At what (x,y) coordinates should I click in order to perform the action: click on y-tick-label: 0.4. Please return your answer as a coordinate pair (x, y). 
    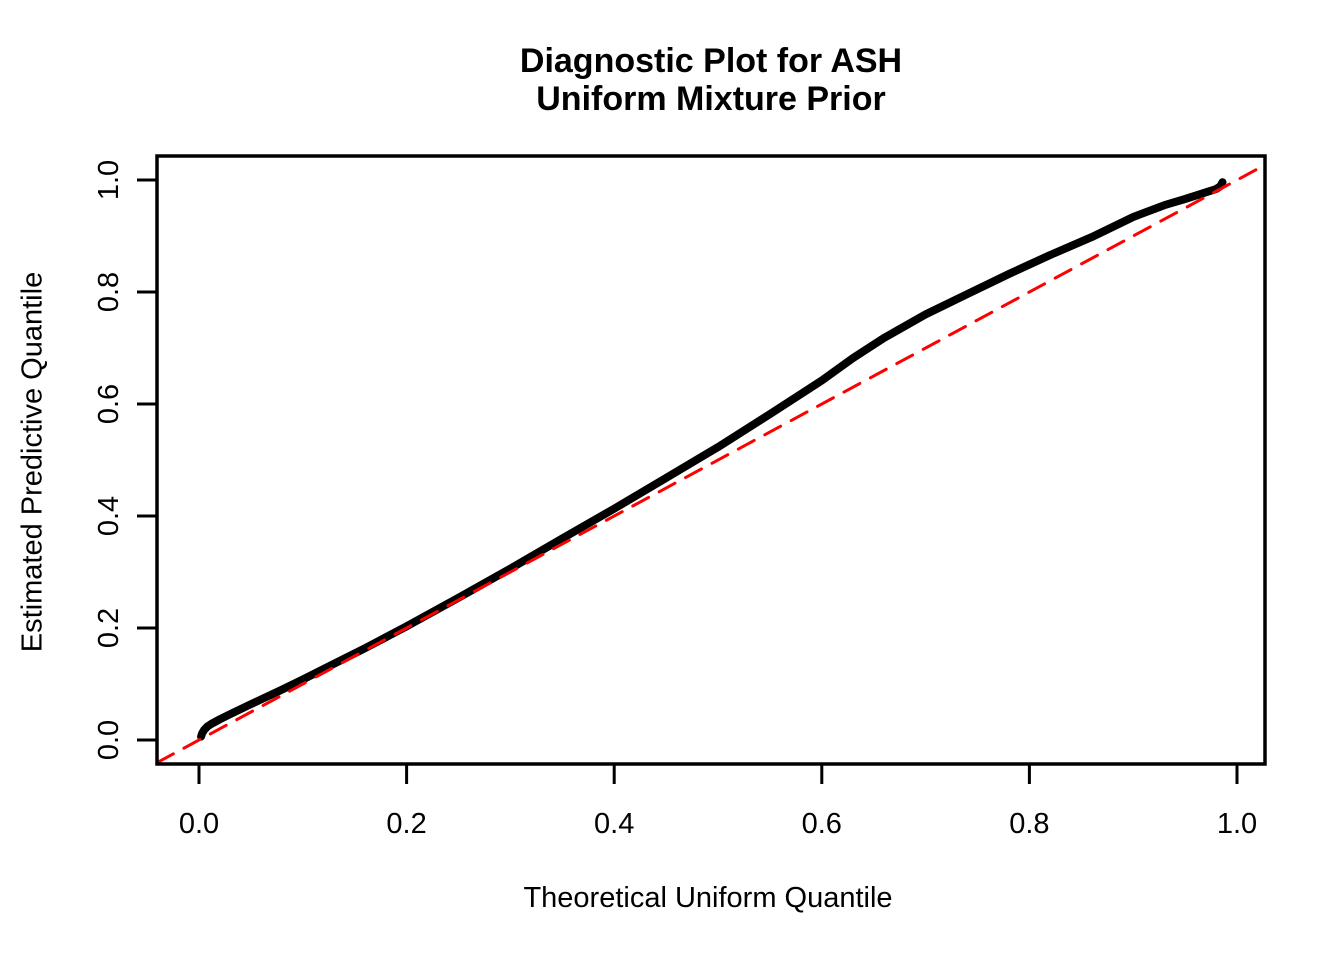
    Looking at the image, I should click on (109, 516).